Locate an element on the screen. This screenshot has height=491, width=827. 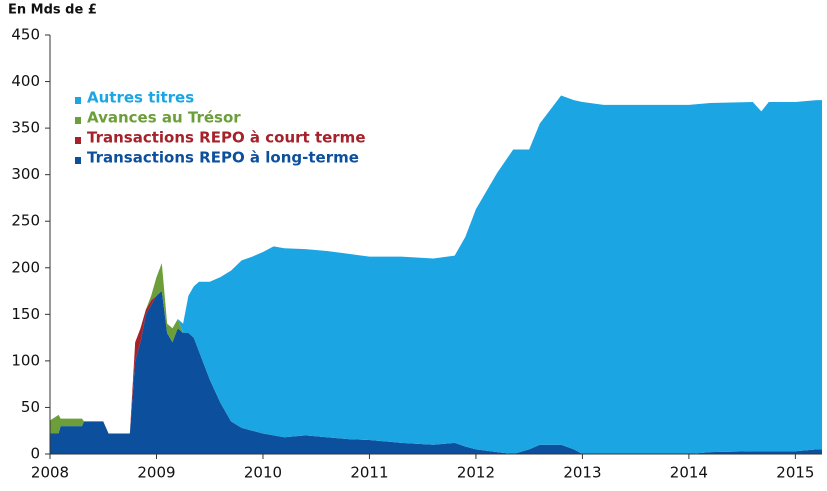
x-tick-label: 2012 is located at coordinates (476, 473).